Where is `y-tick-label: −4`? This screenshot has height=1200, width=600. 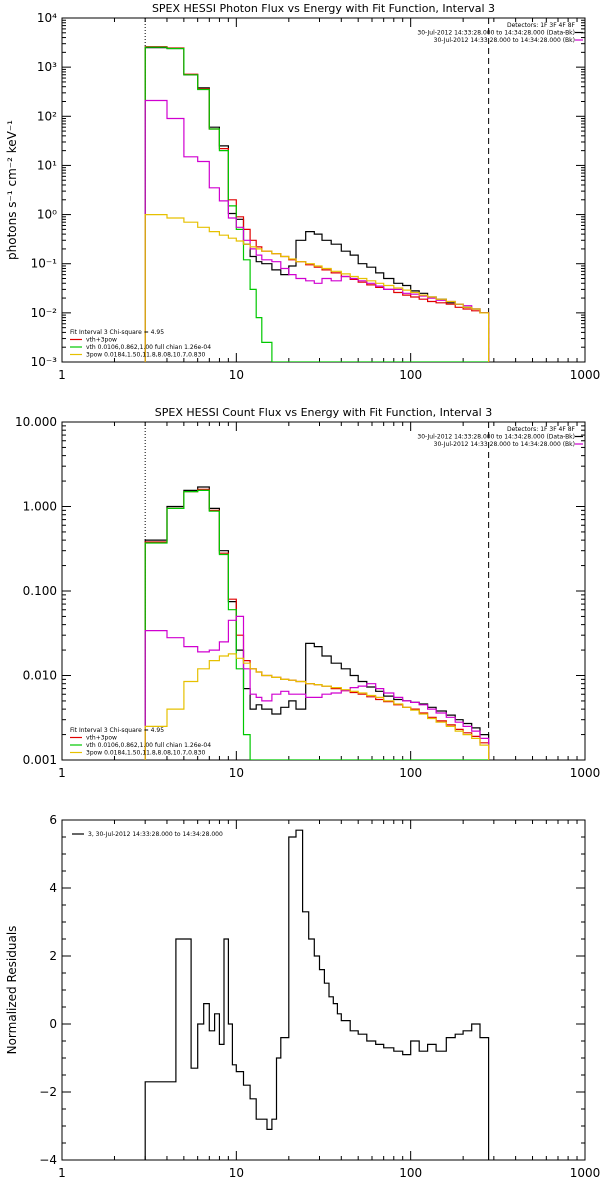
y-tick-label: −4 is located at coordinates (48, 1160).